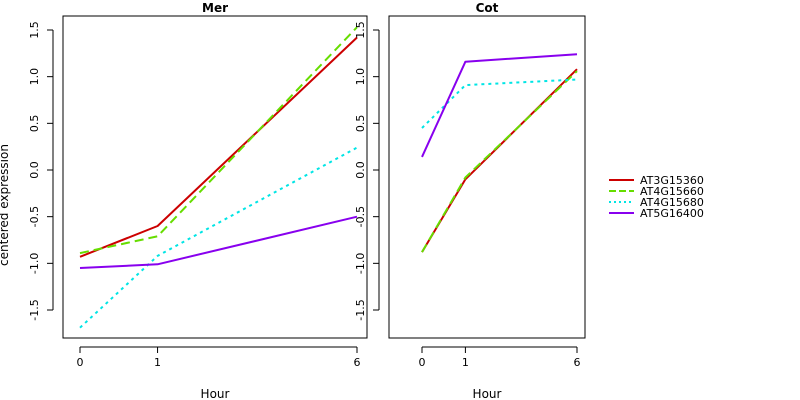 This screenshot has width=800, height=400. I want to click on legend-label: AT3G15360, so click(672, 180).